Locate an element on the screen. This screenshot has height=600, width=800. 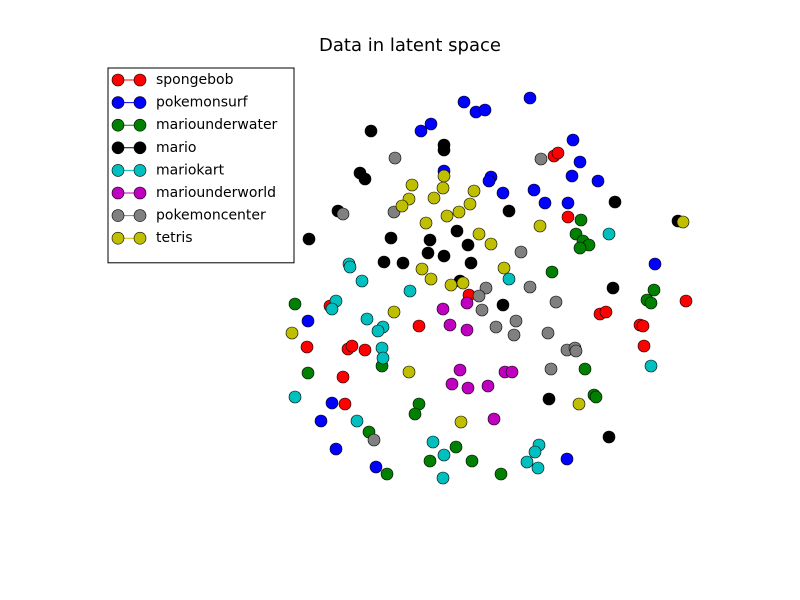
series is located at coordinates (477, 361).